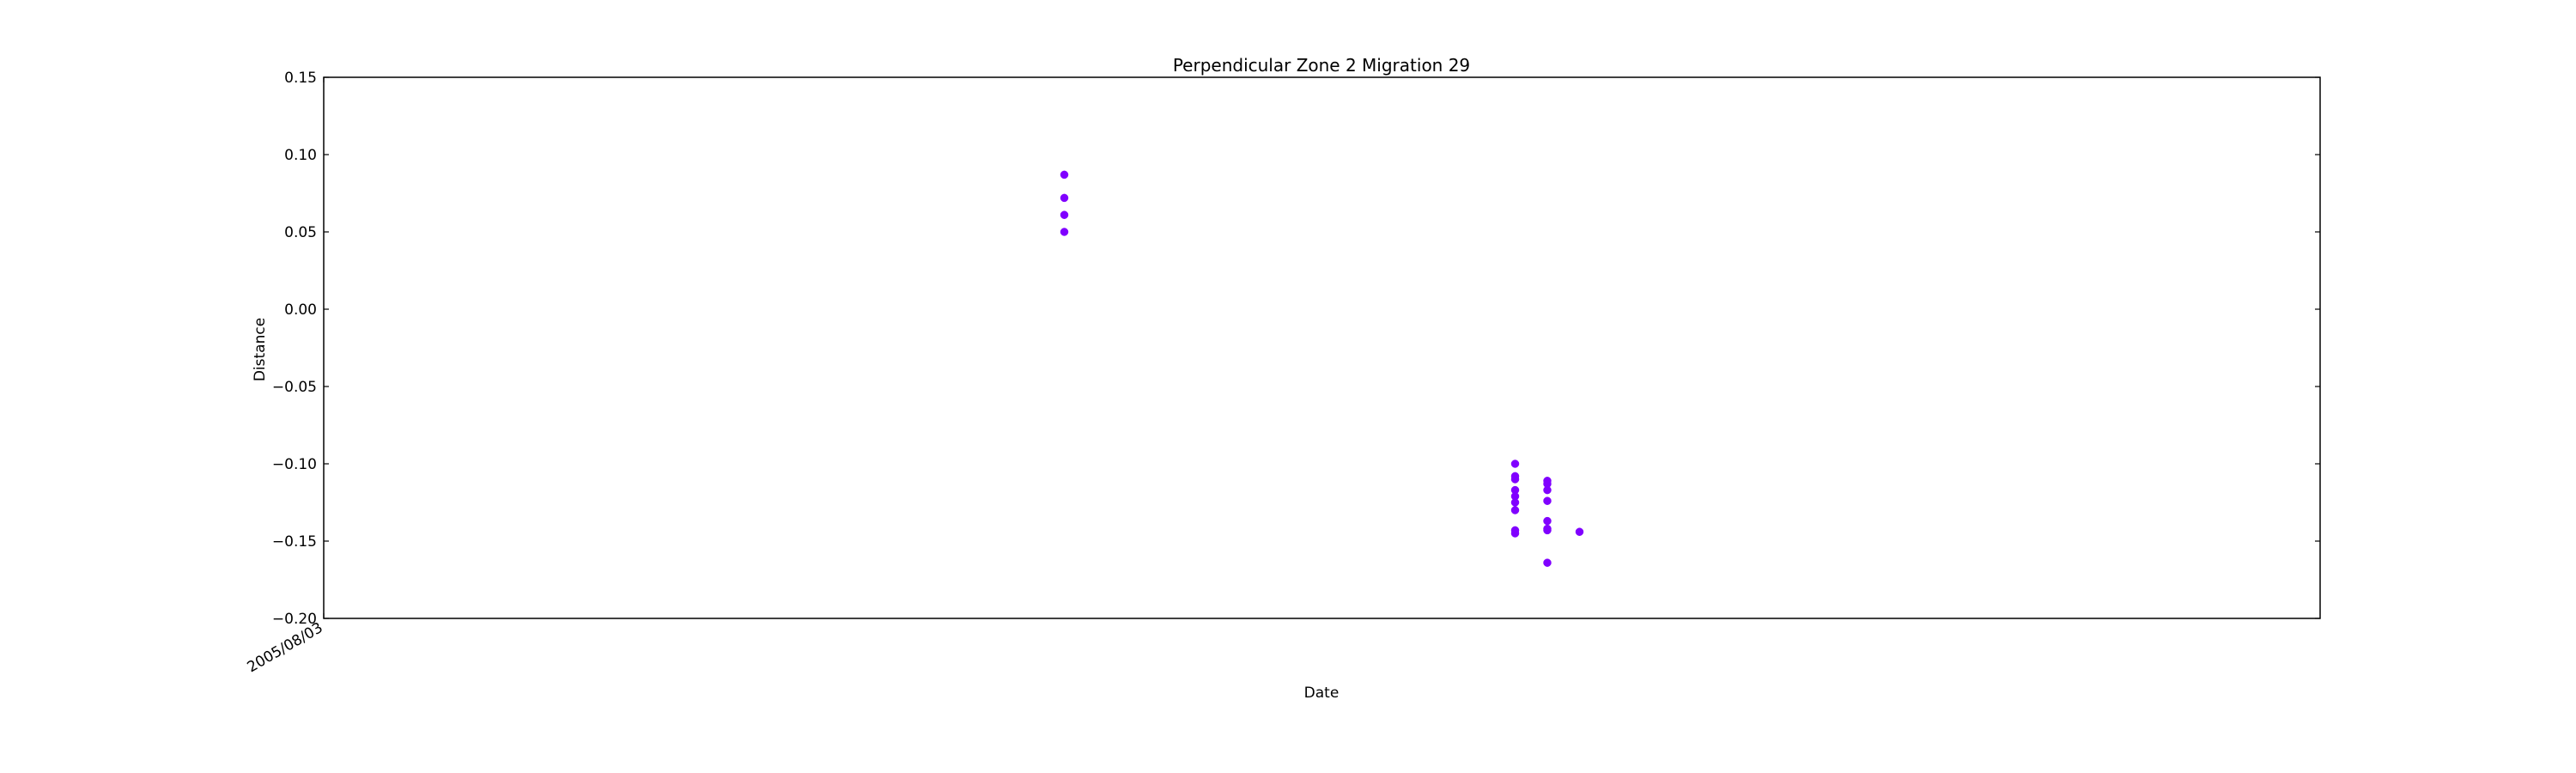 Image resolution: width=2576 pixels, height=773 pixels. What do you see at coordinates (301, 310) in the screenshot?
I see `y-tick-label: 0.00` at bounding box center [301, 310].